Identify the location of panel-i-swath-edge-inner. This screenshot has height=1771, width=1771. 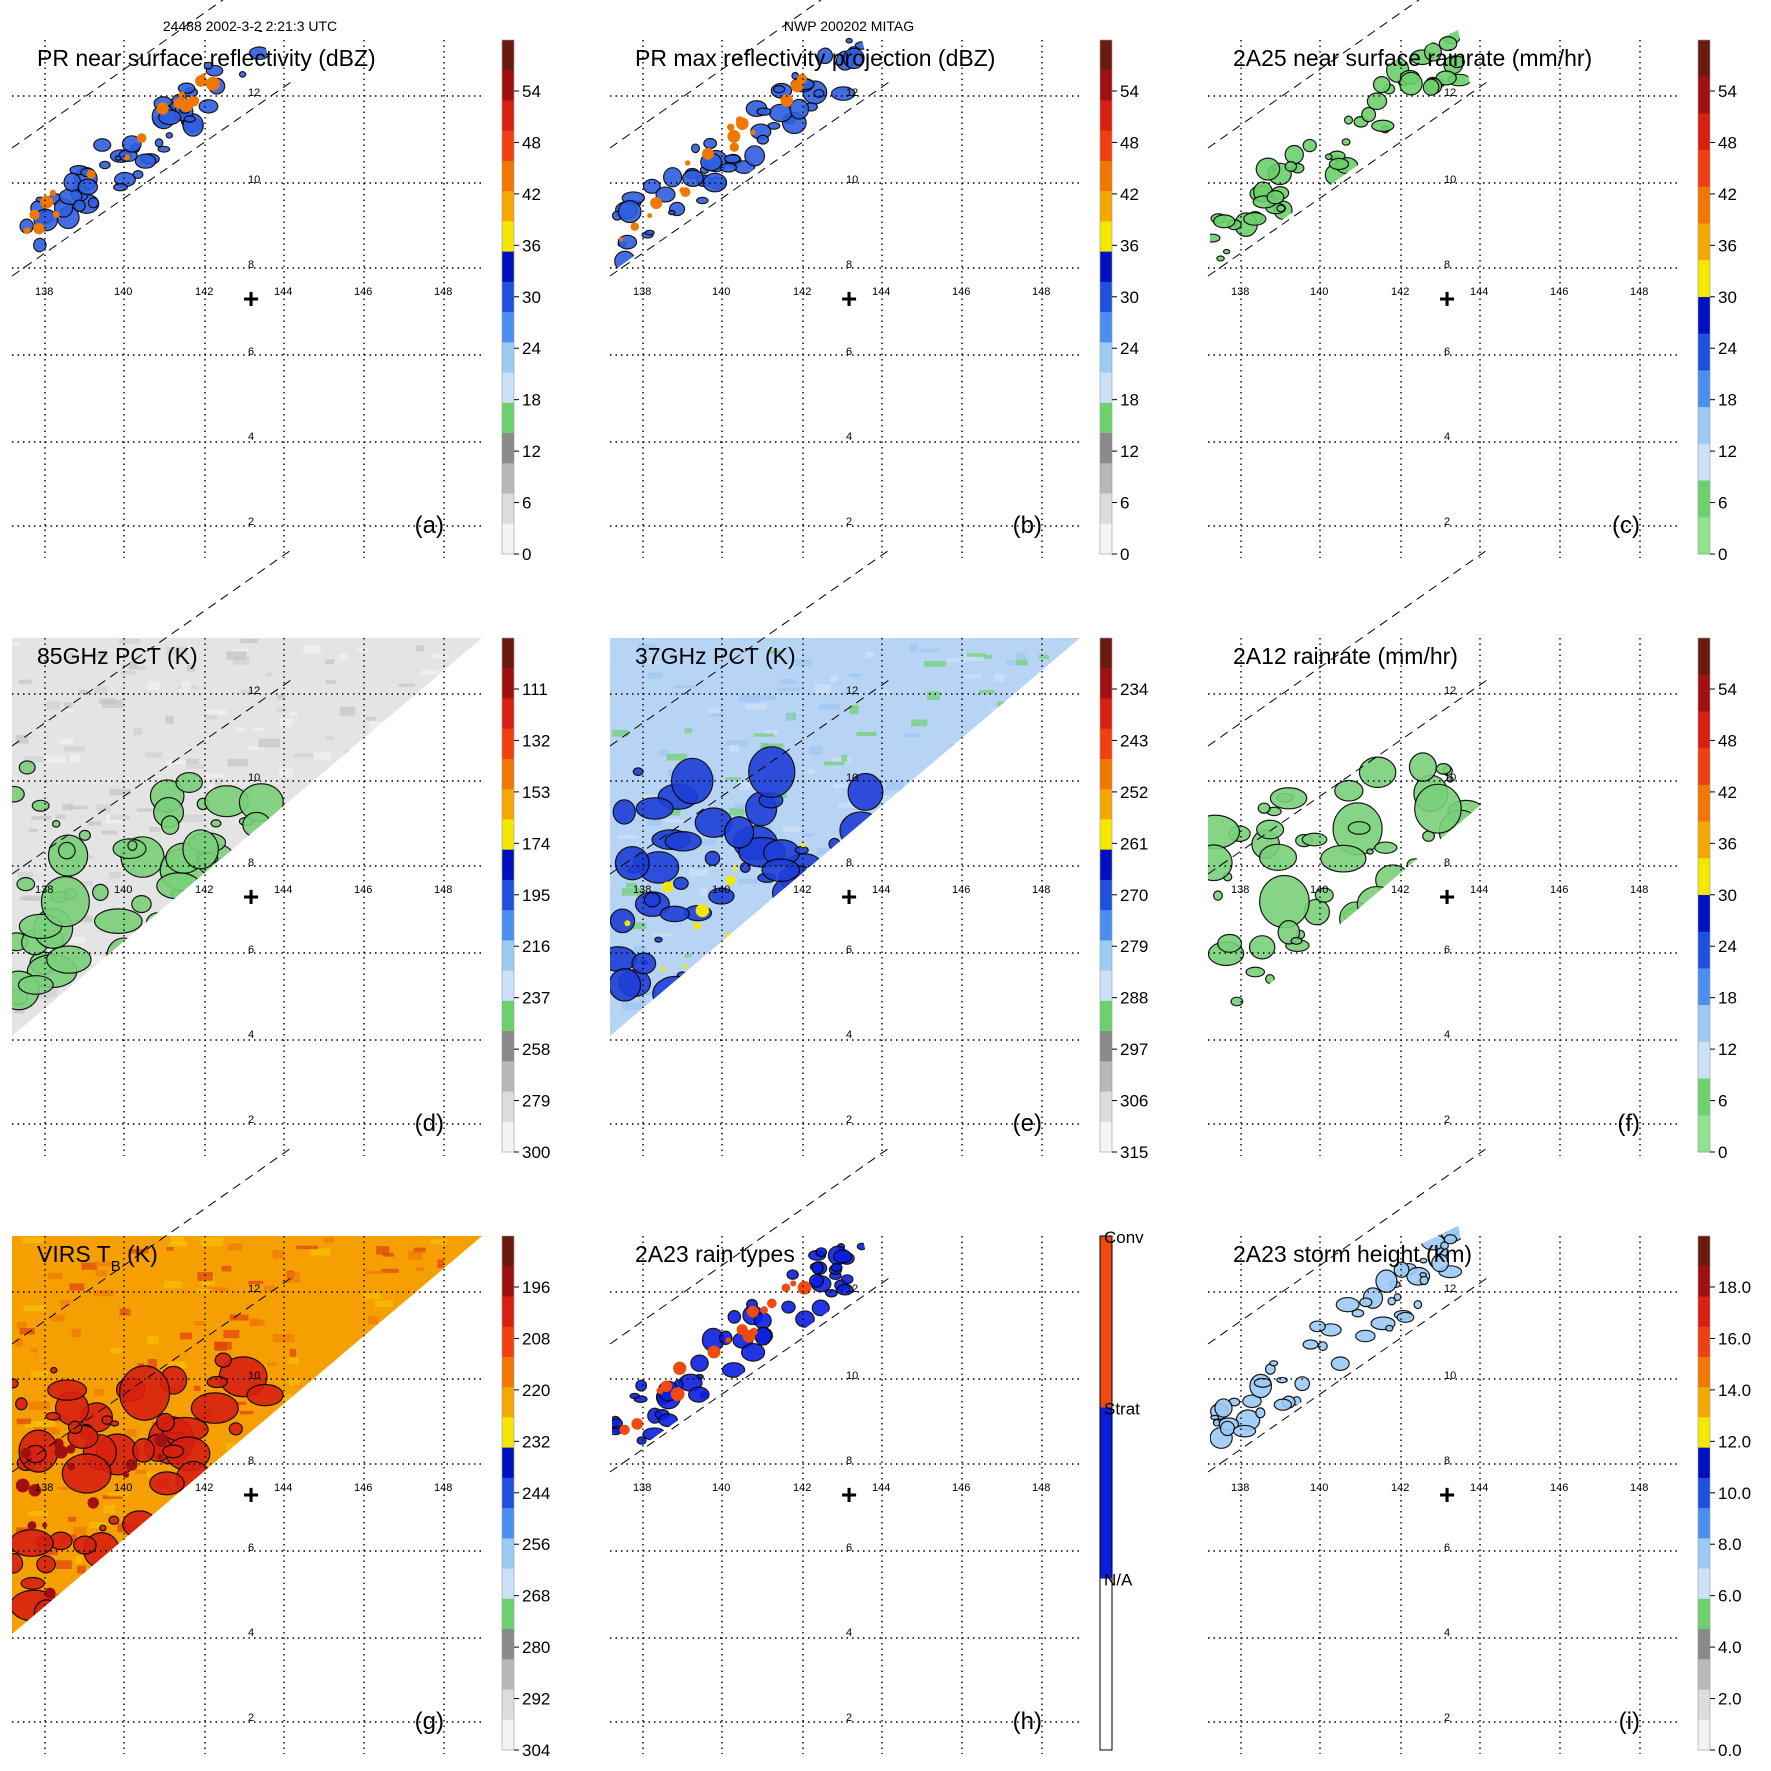
(1349, 1374).